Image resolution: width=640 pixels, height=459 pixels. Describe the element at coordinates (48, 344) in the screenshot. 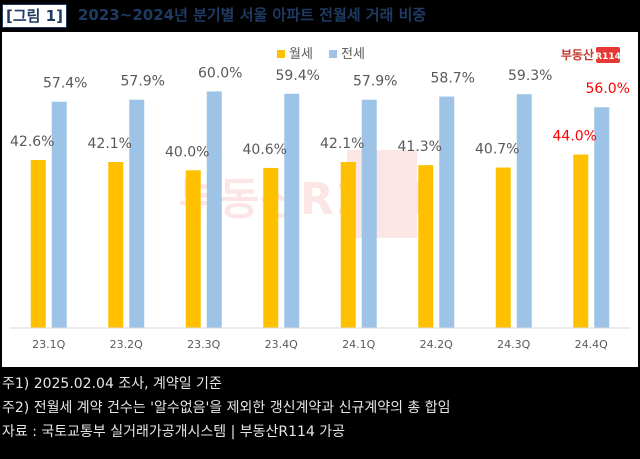

I see `x-tick-23-1q: 23.1Q` at that location.